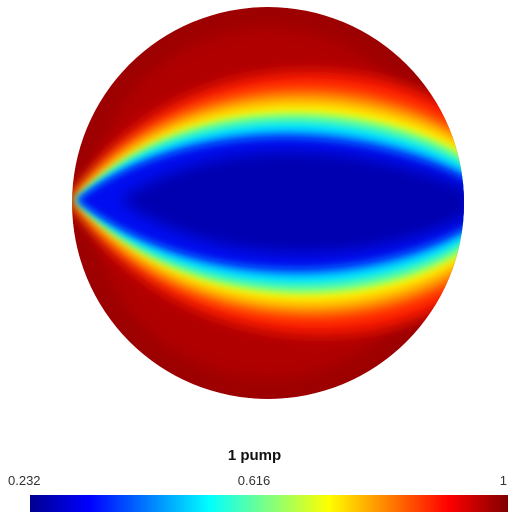  What do you see at coordinates (254, 455) in the screenshot?
I see `chart-title: 1 pump` at bounding box center [254, 455].